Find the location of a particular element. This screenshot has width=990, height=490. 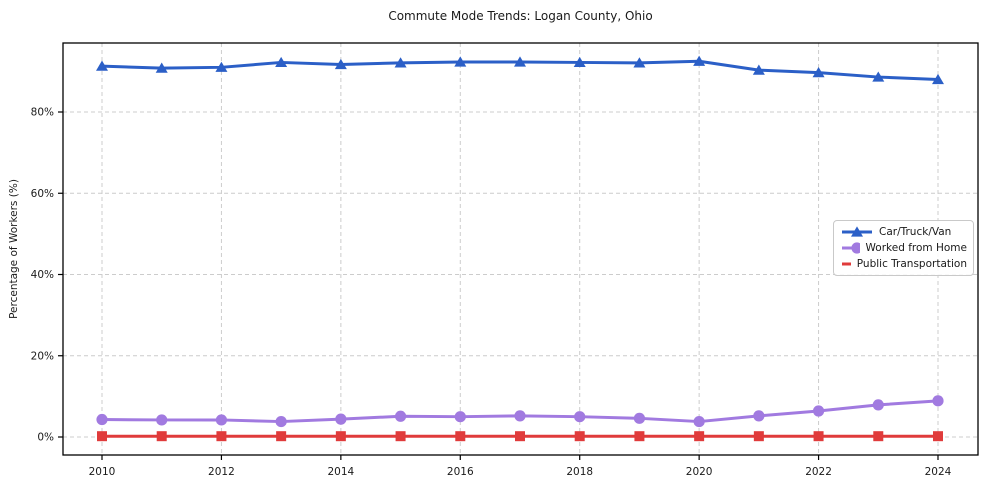

legend-entry-label: Worked from Home is located at coordinates (916, 248).